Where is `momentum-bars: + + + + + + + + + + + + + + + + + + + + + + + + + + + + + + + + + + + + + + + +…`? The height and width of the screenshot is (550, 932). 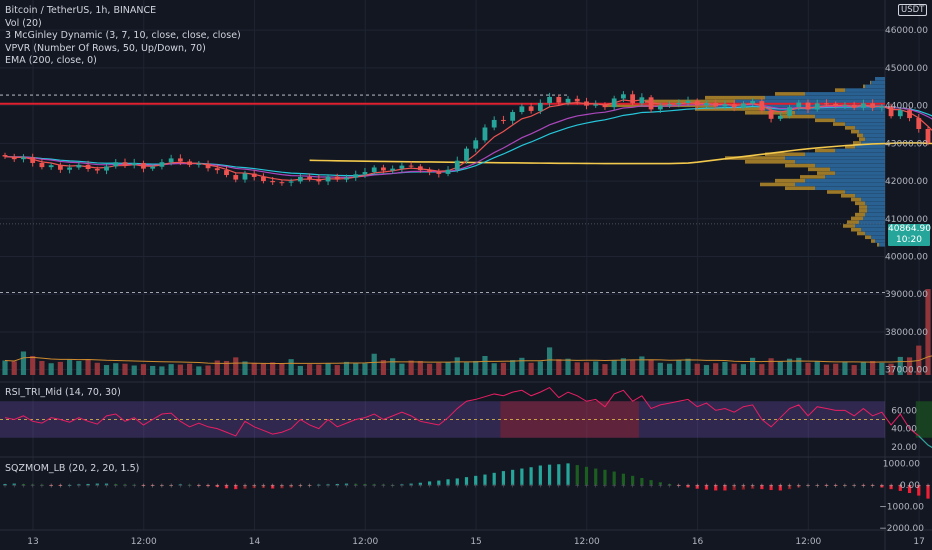
momentum-bars: + + + + + + + + + + + + + + + + + + + + + + + + + + + + + + + + + + + + + + + +… is located at coordinates (466, 481).